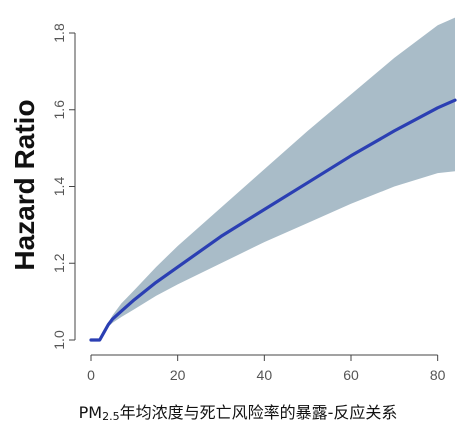 This screenshot has width=476, height=434. I want to click on y-tick-label: 1.8, so click(59, 33).